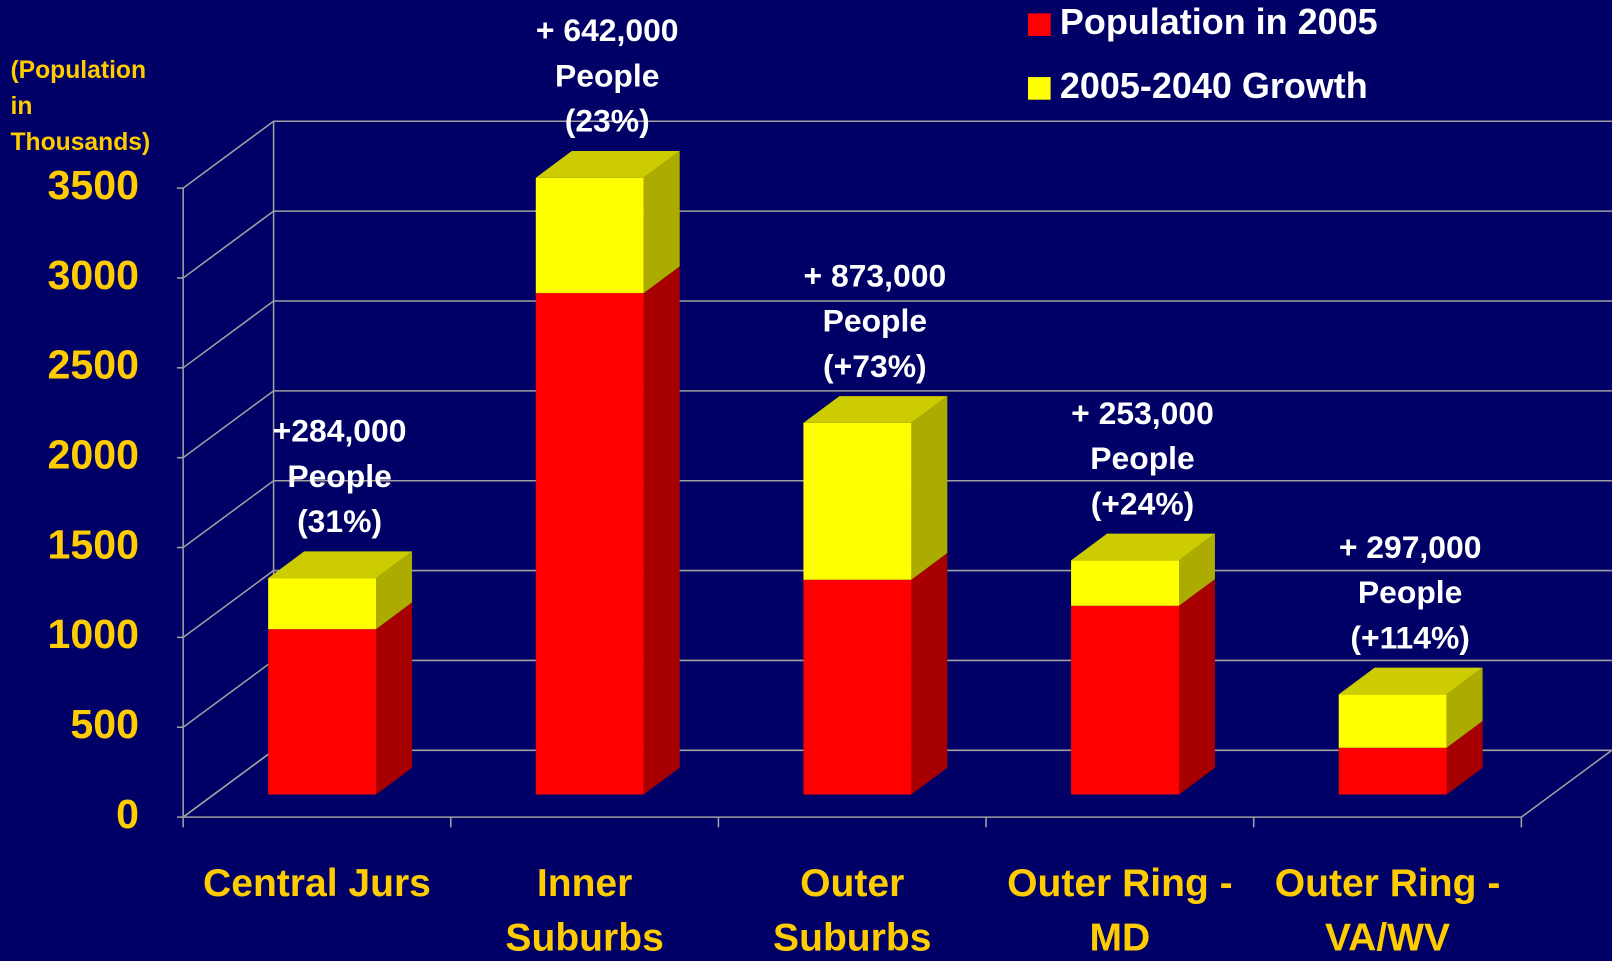 This screenshot has width=1612, height=961. What do you see at coordinates (1410, 547) in the screenshot?
I see `data-label: + 297,000` at bounding box center [1410, 547].